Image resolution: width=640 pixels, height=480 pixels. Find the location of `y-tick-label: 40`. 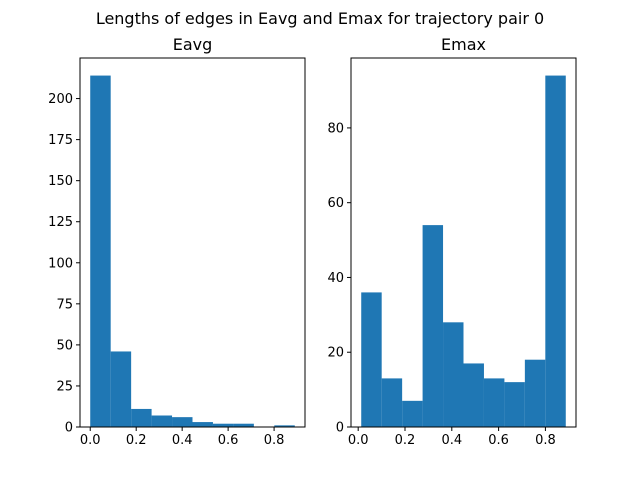

y-tick-label: 40 is located at coordinates (335, 278).